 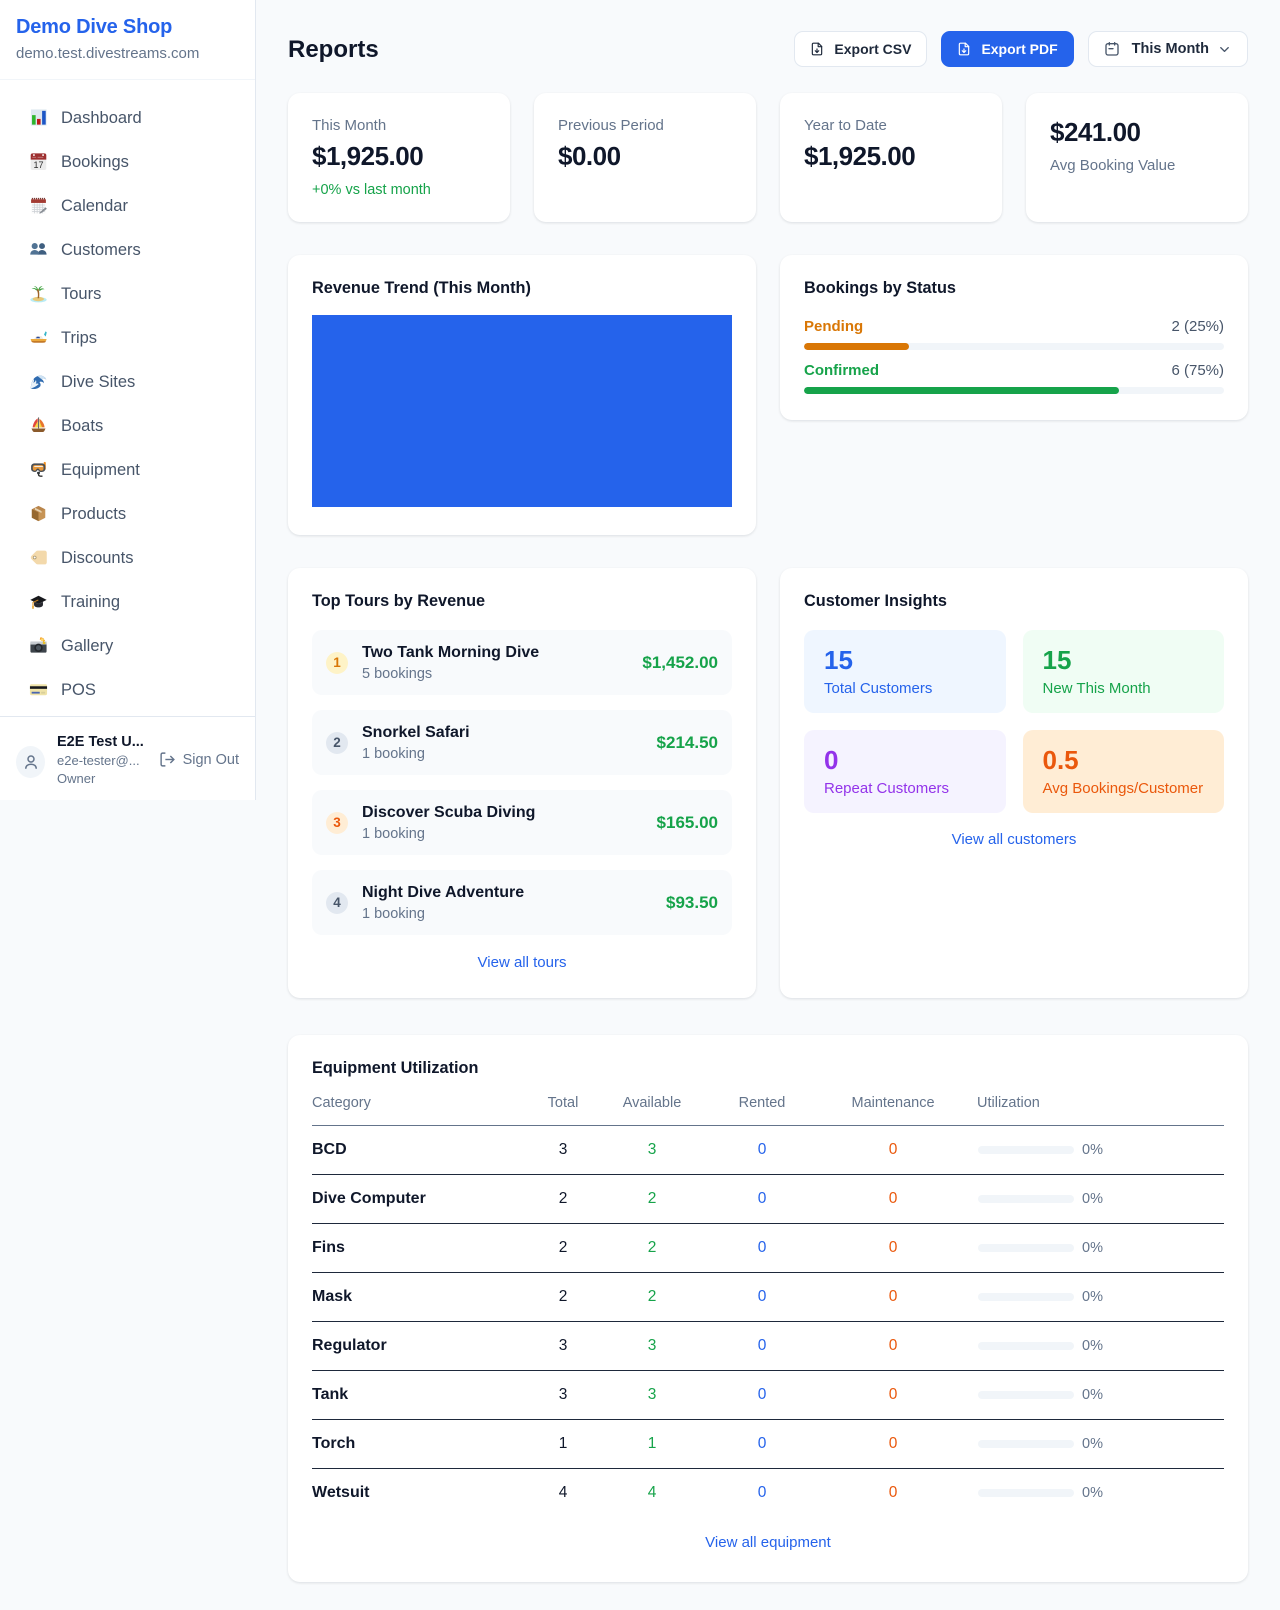 I want to click on svg-text: 17, so click(x=38, y=165).